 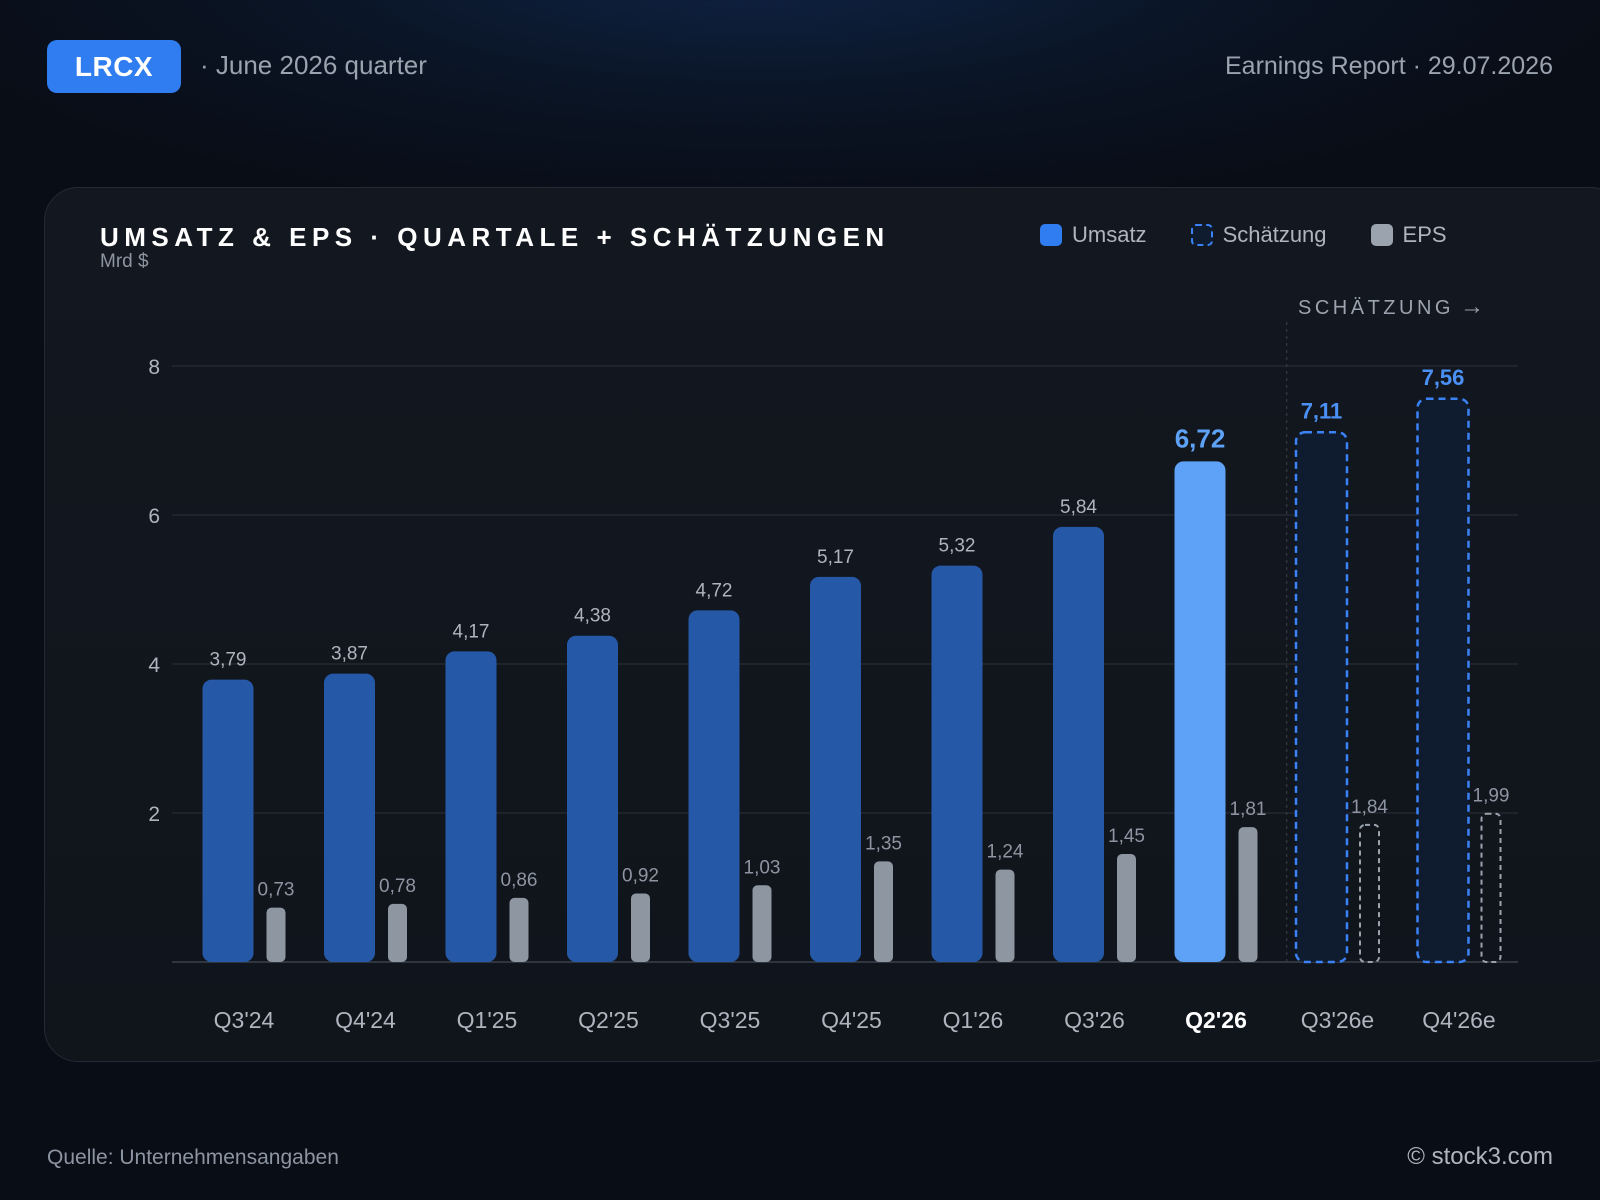 What do you see at coordinates (835, 557) in the screenshot?
I see `revenue-value-label: 5,17` at bounding box center [835, 557].